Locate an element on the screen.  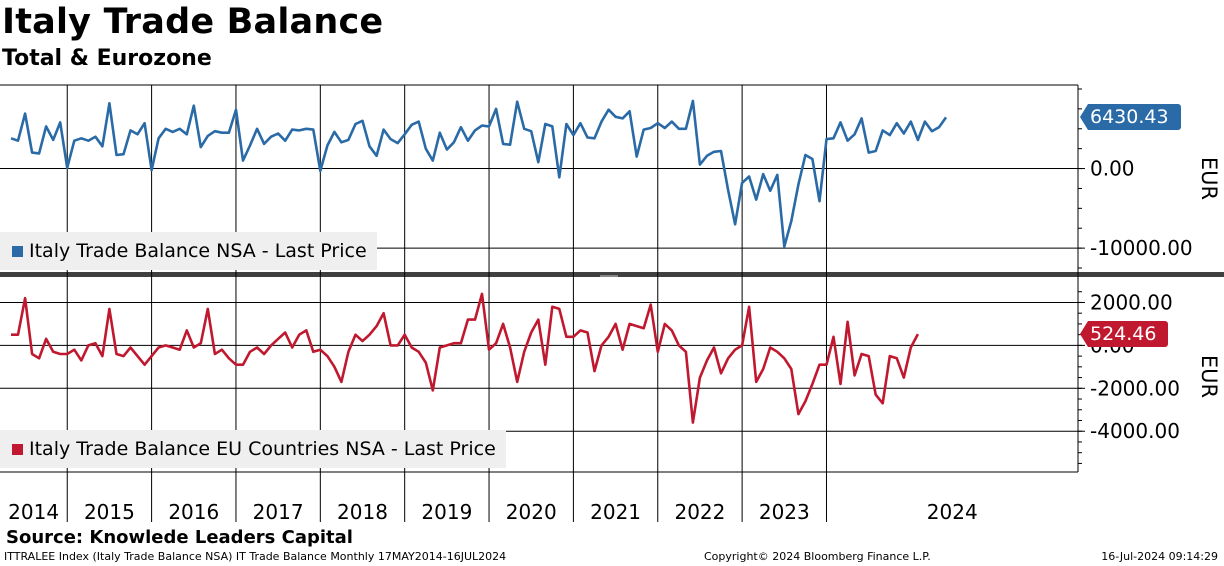
y-tick-label: -10000.00 is located at coordinates (1141, 248).